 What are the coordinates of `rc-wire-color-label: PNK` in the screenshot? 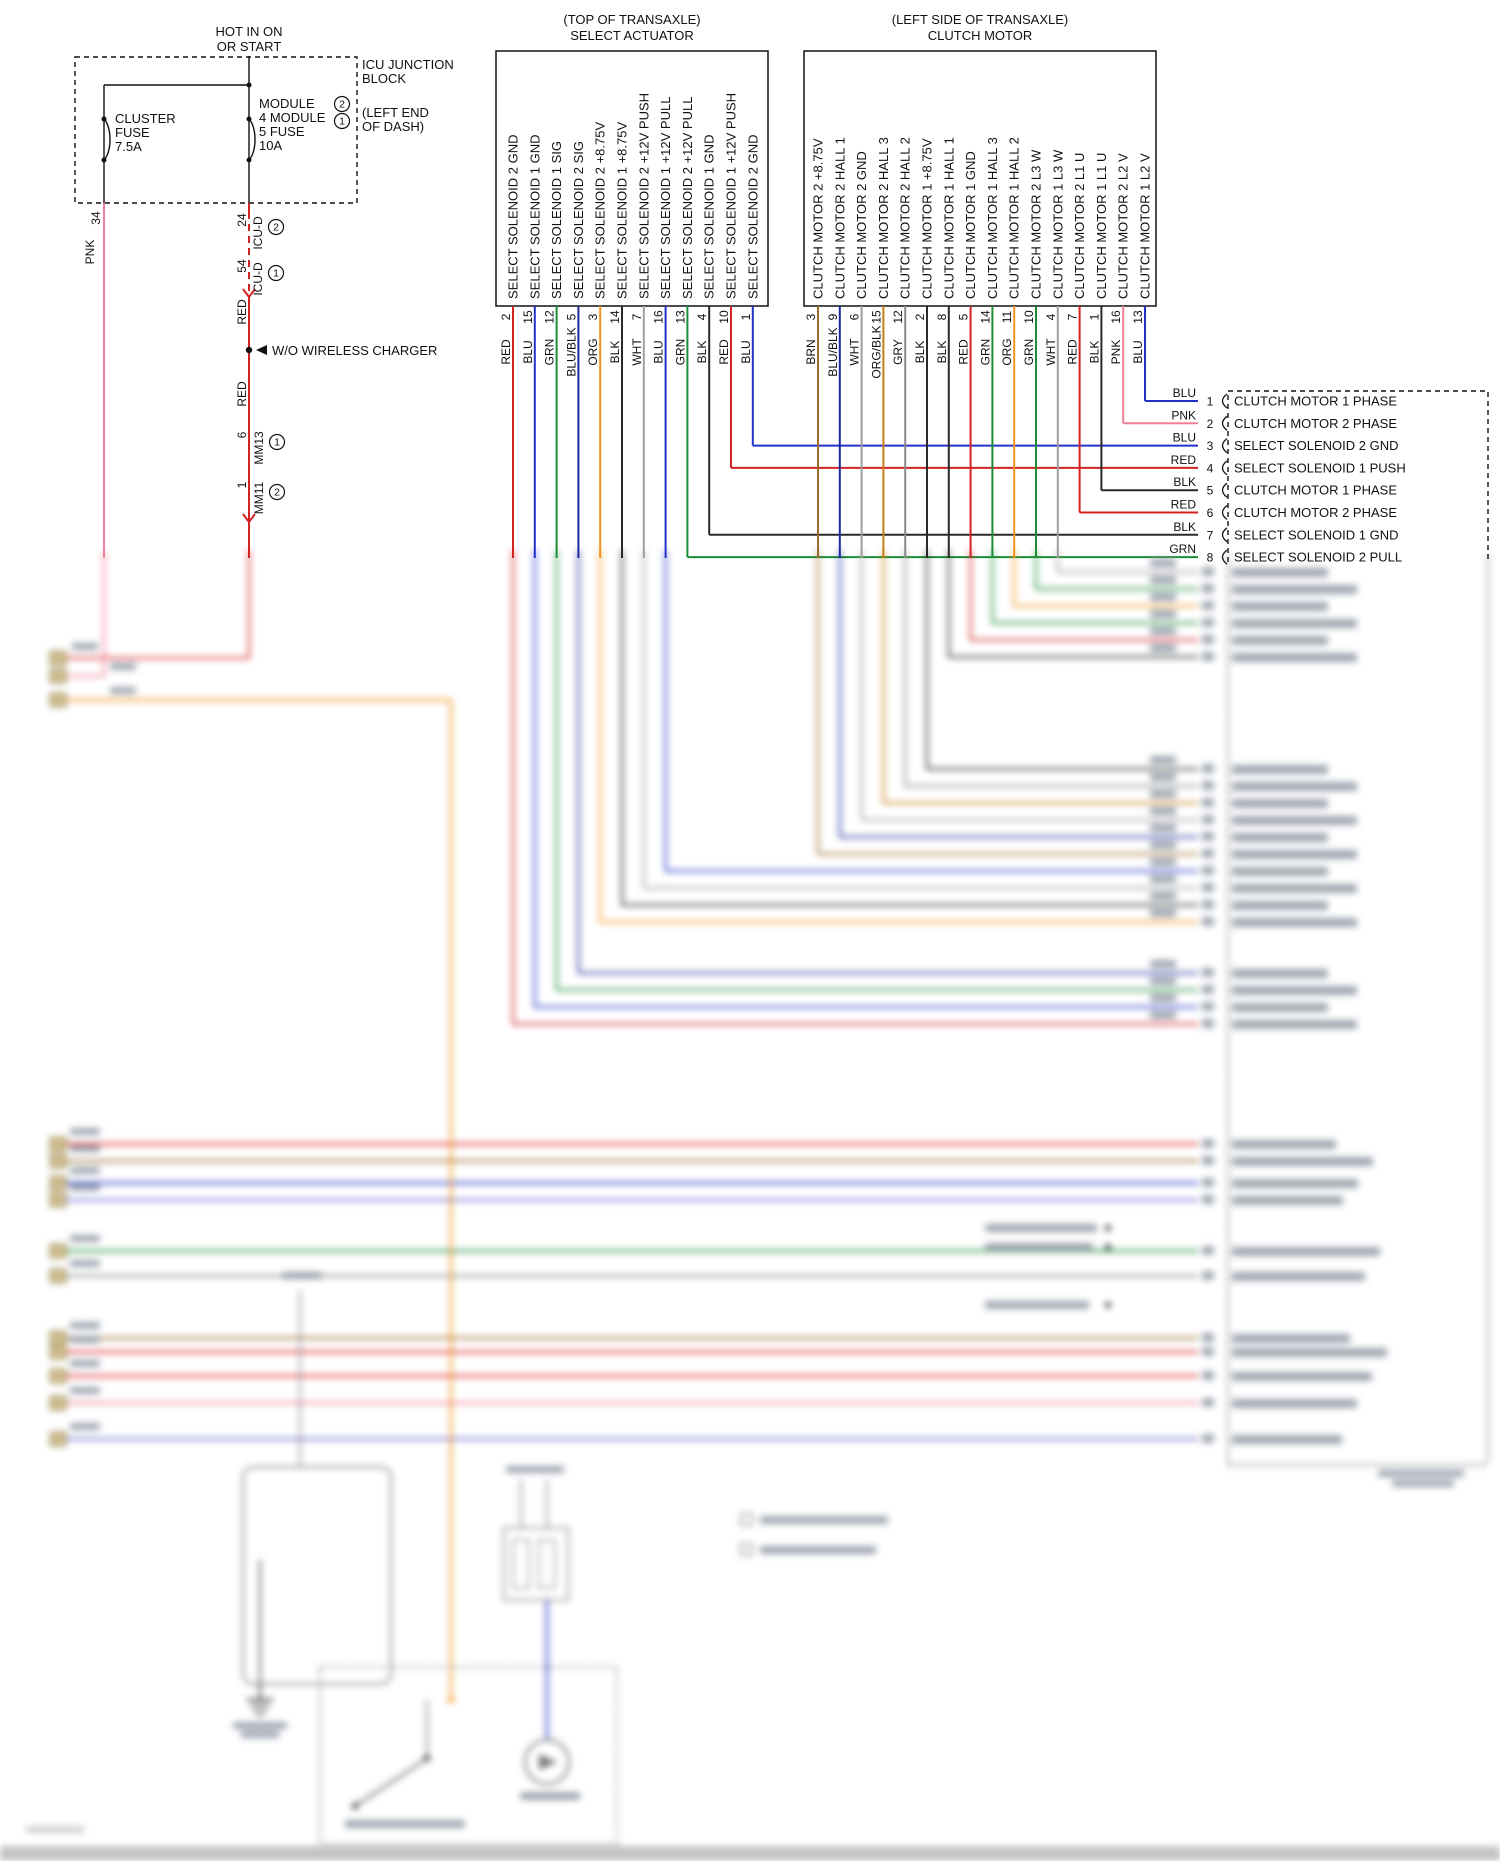 It's located at (1183, 415).